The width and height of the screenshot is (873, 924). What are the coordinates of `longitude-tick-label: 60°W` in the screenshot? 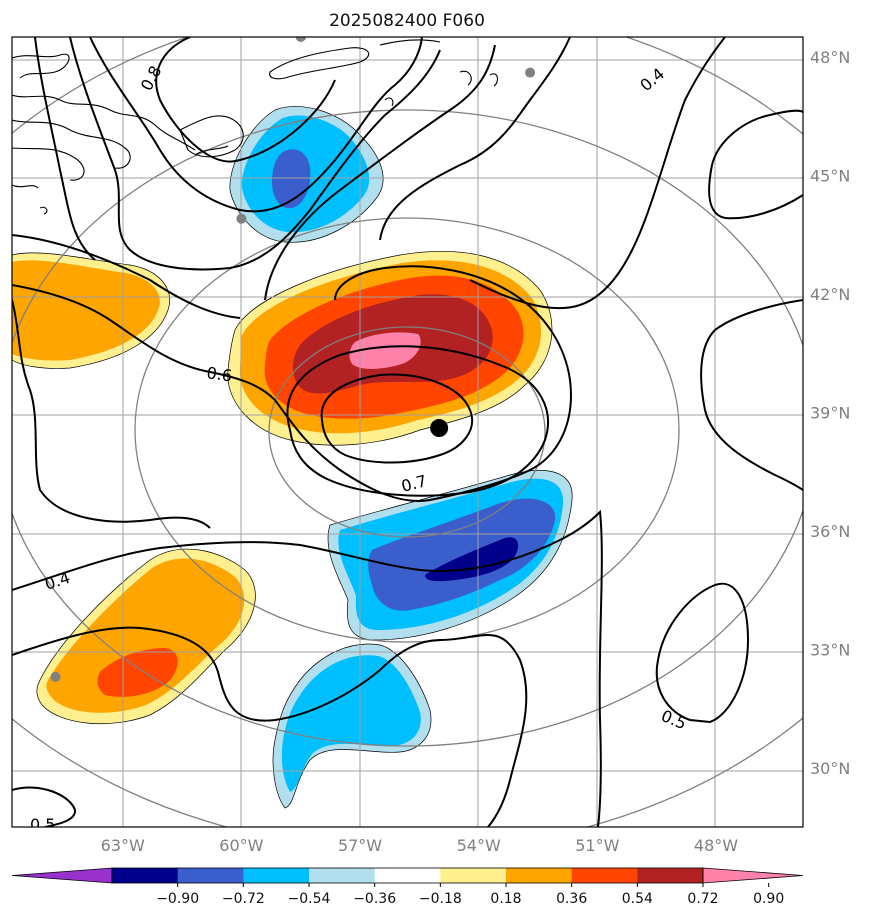 It's located at (241, 845).